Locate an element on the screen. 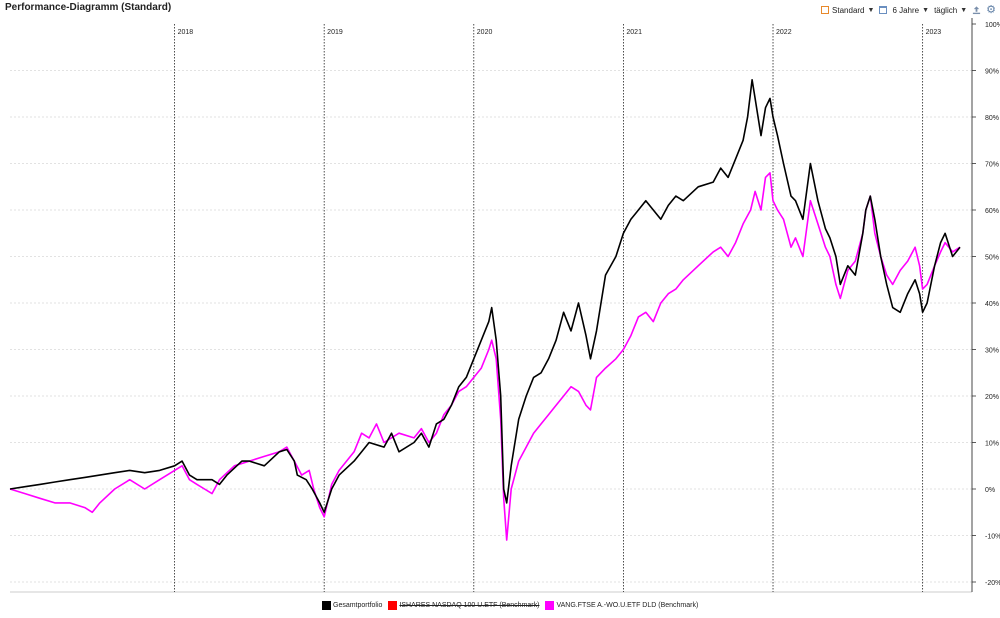  interval-label: täglich is located at coordinates (946, 10).